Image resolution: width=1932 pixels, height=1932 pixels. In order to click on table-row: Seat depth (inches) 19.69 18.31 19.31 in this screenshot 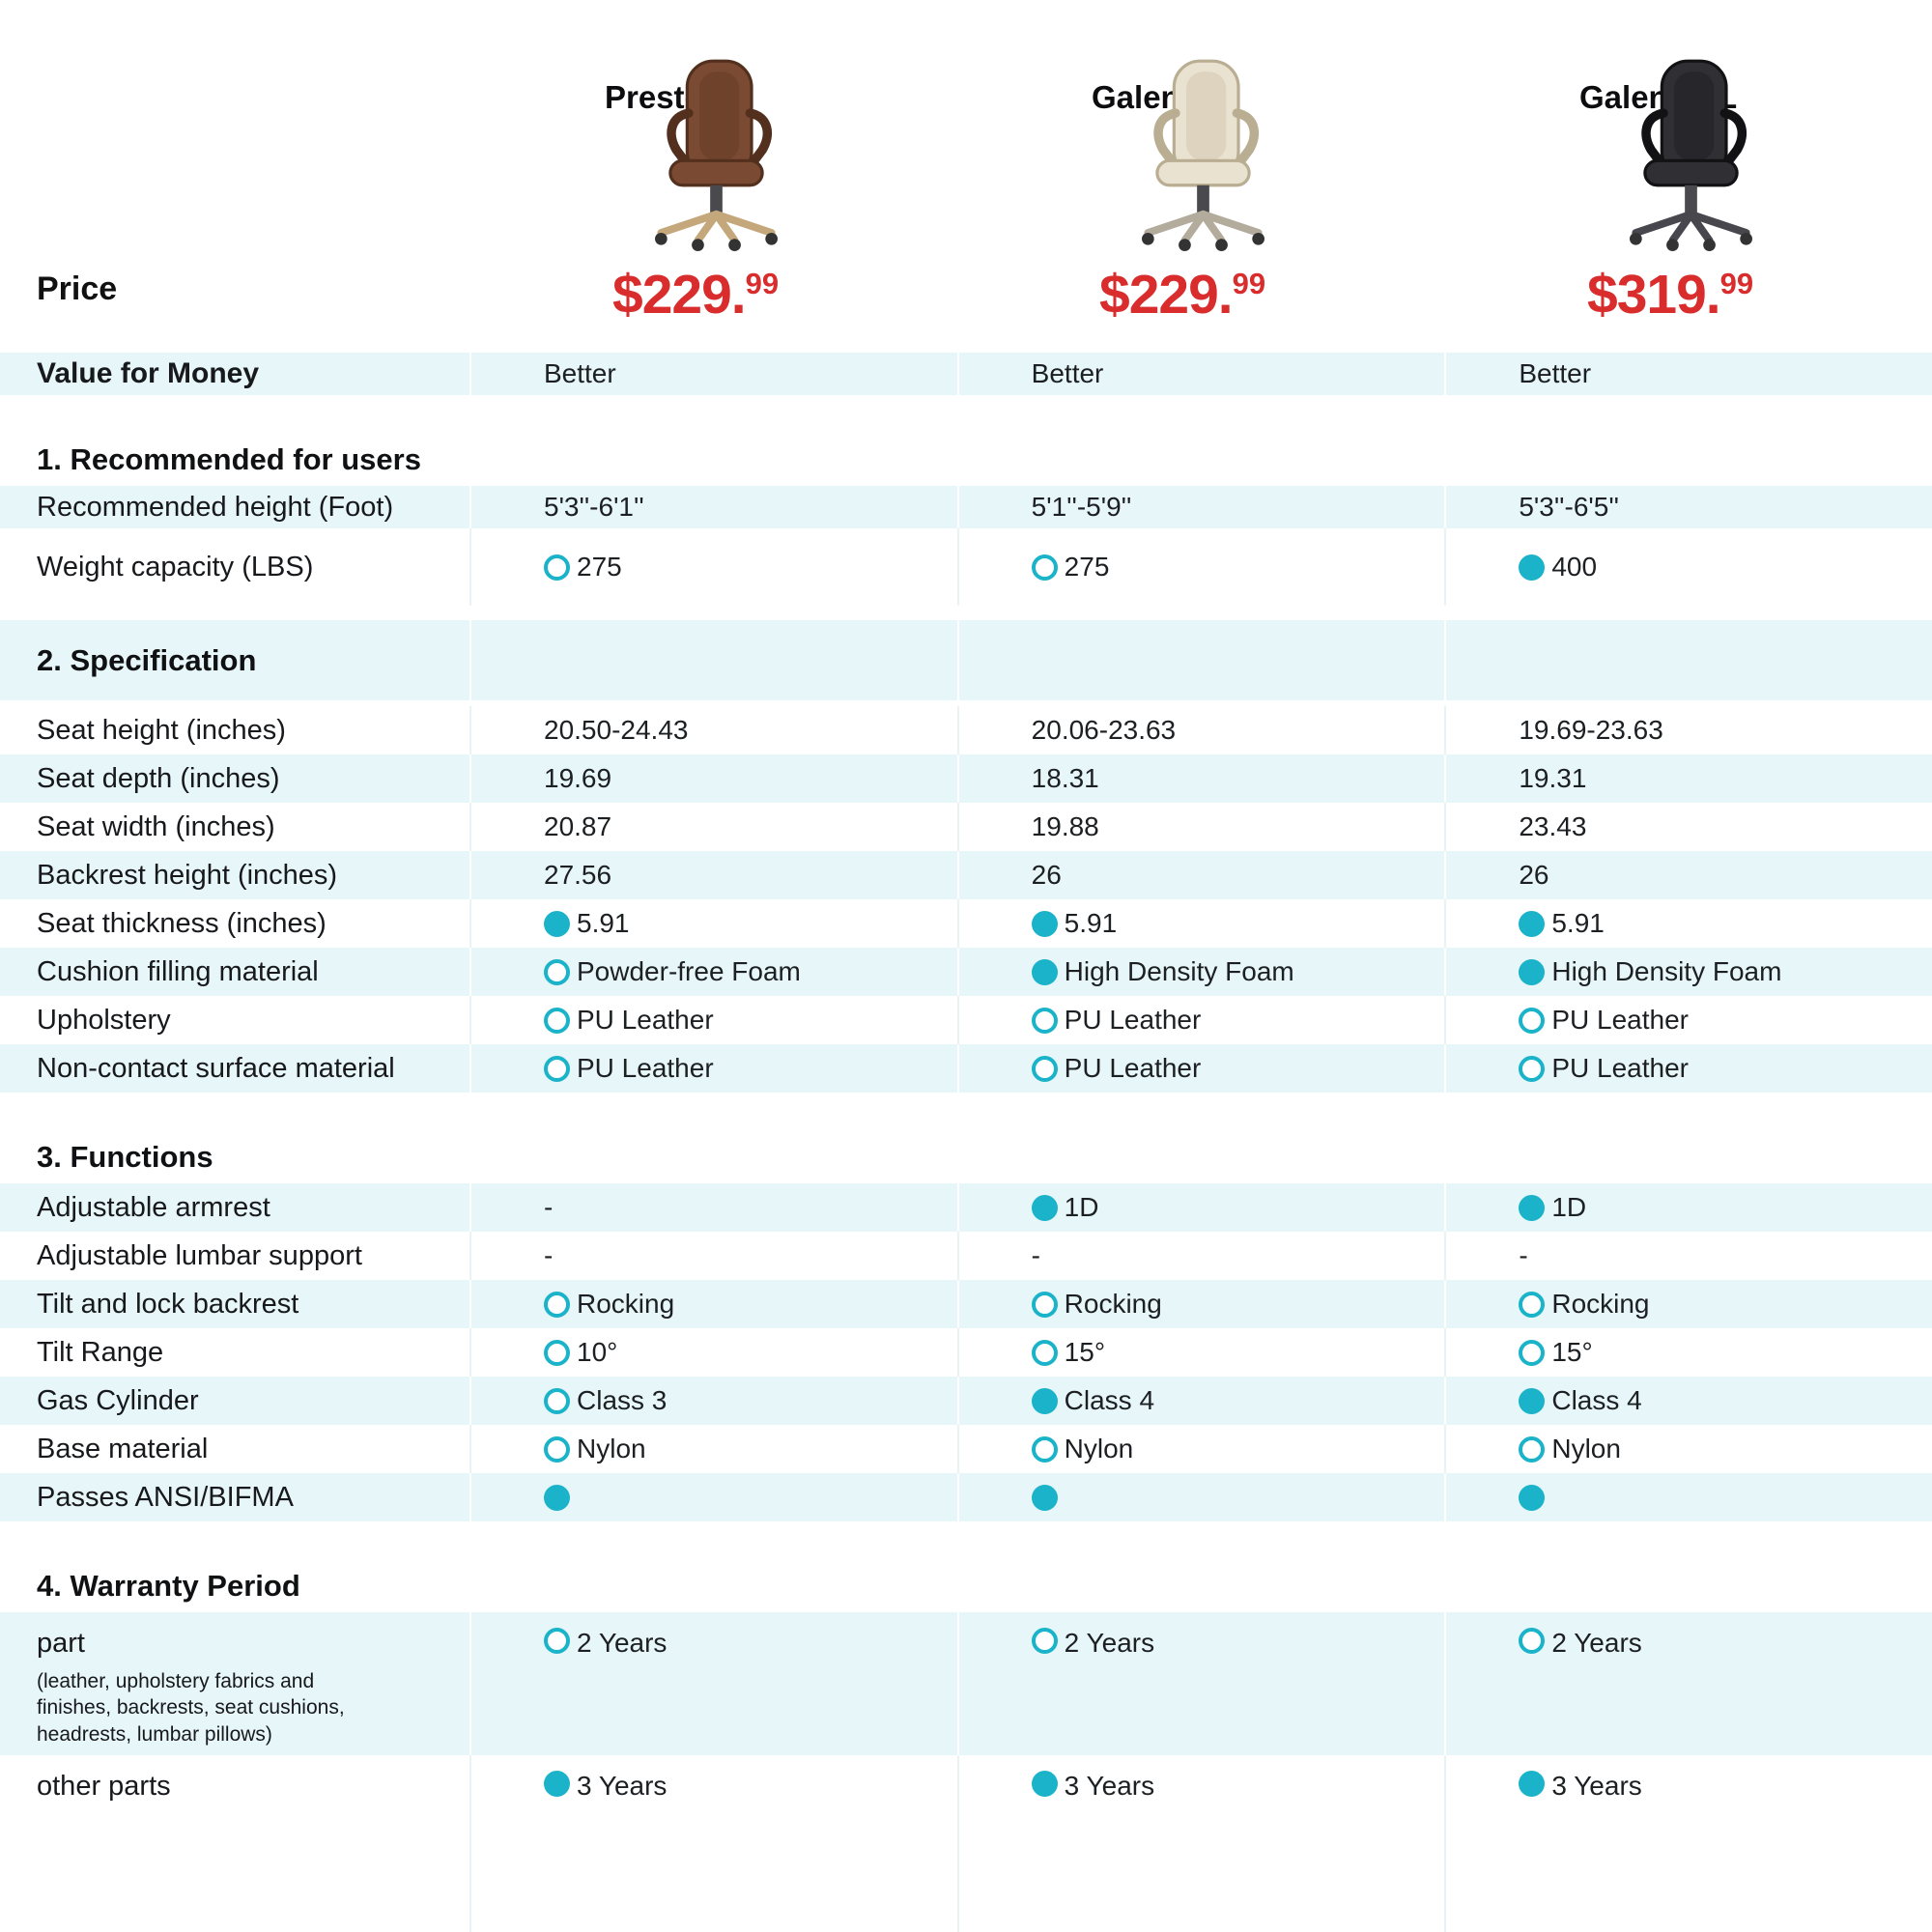, I will do `click(966, 778)`.